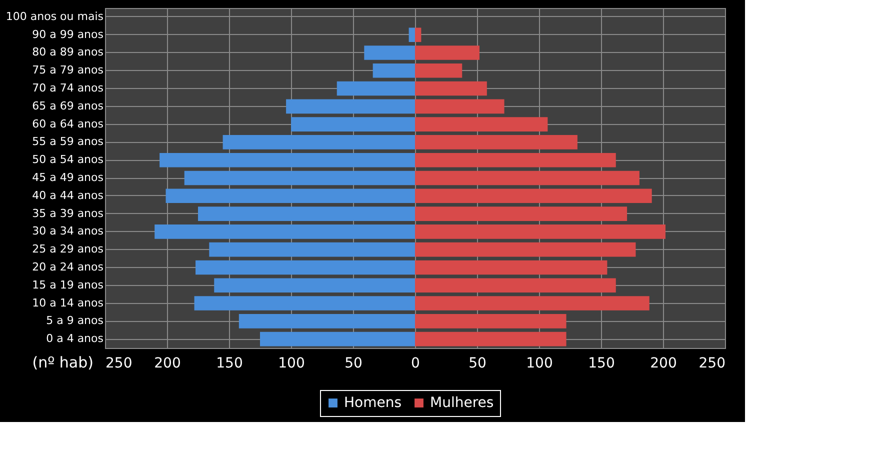 The width and height of the screenshot is (872, 472). I want to click on y-tick-label: 100 anos ou mais, so click(55, 16).